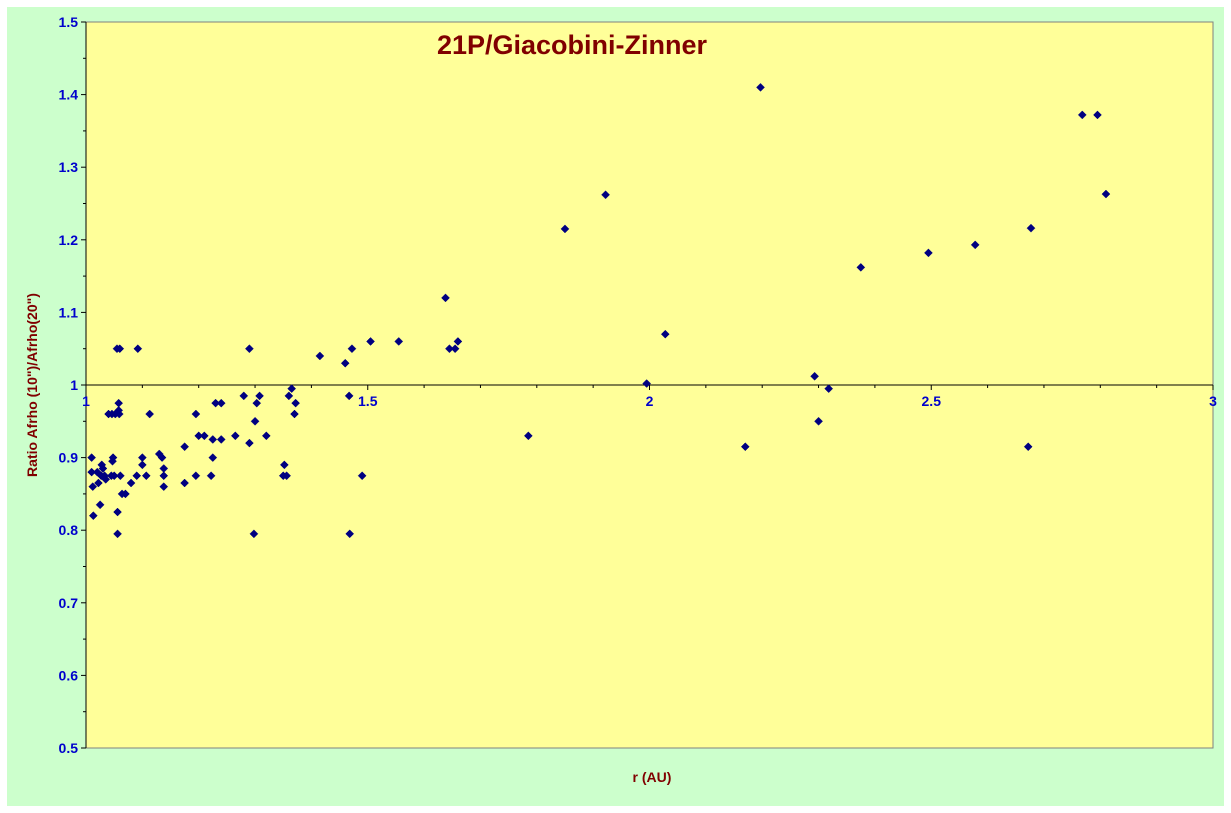 This screenshot has height=813, width=1231. I want to click on x-tick-label: 2, so click(650, 401).